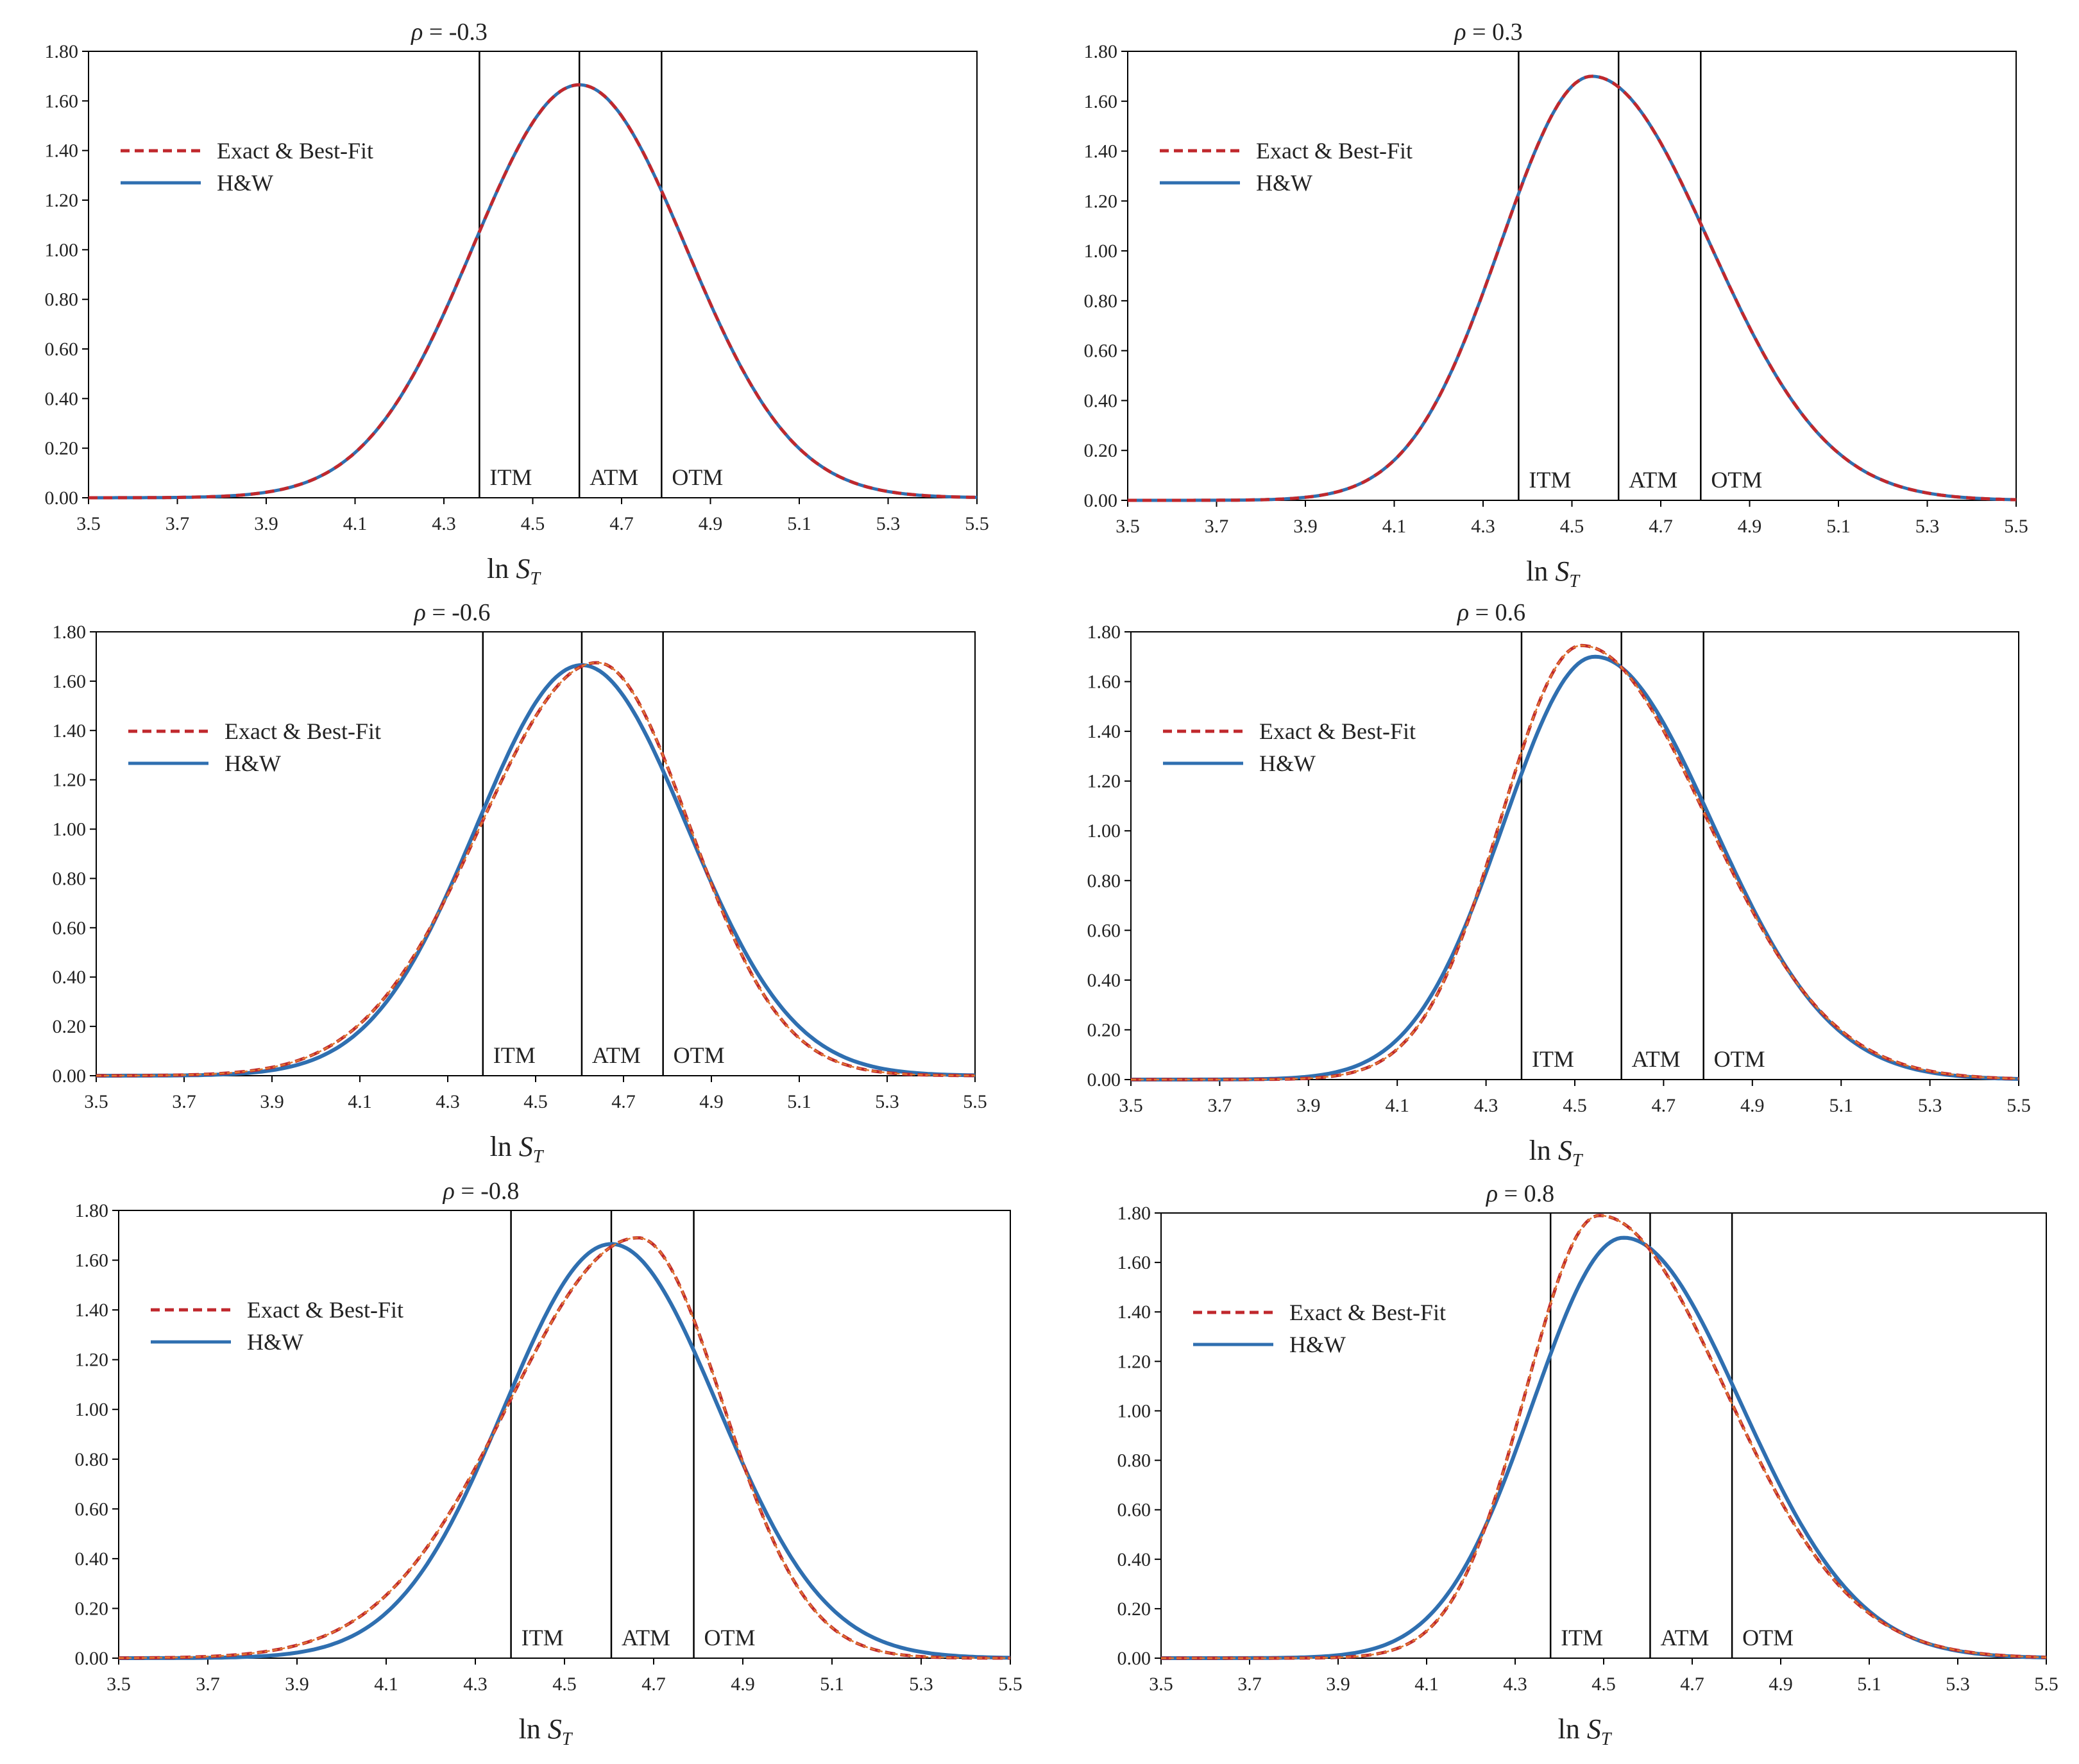  Describe the element at coordinates (1488, 32) in the screenshot. I see `chart-title: ρ = 0.3` at that location.